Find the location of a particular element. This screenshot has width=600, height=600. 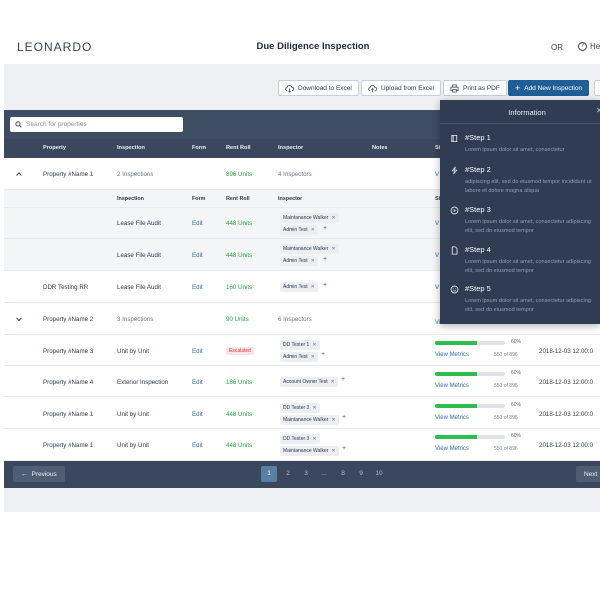

page-9: 9 is located at coordinates (361, 473).